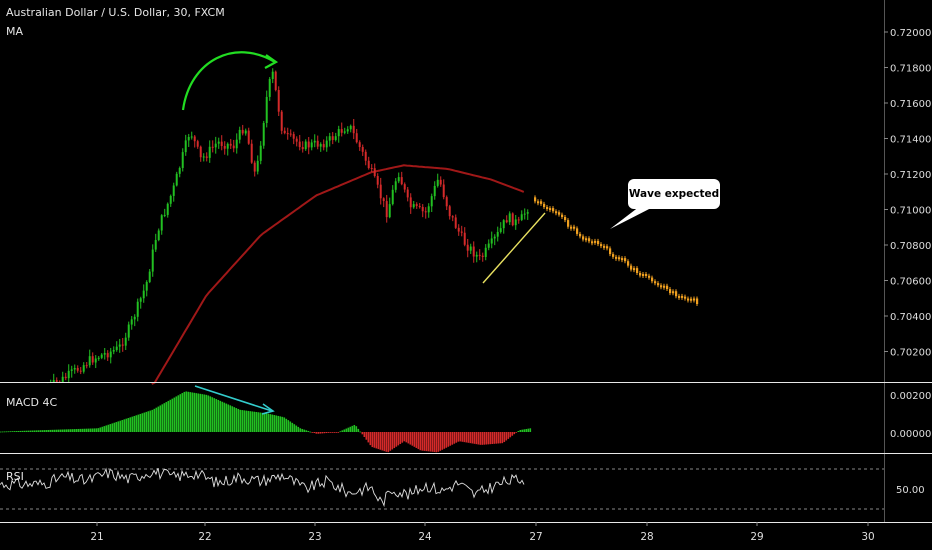  Describe the element at coordinates (32, 402) in the screenshot. I see `macd-panel-label: MACD 4C` at that location.